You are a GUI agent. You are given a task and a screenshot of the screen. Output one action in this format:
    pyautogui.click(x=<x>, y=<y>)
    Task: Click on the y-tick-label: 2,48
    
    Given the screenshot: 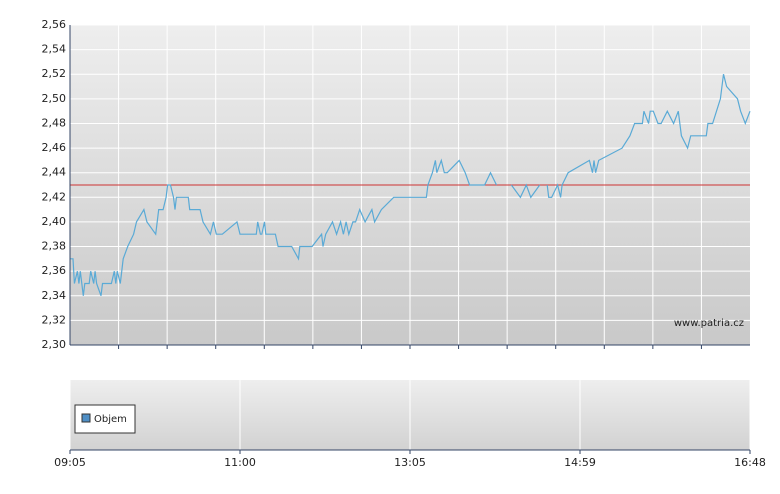 What is the action you would take?
    pyautogui.click(x=54, y=122)
    